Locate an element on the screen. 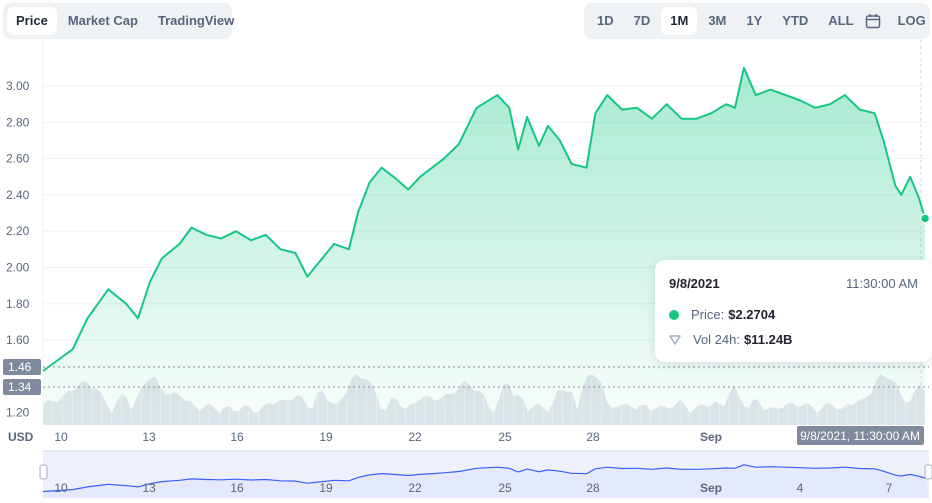 The width and height of the screenshot is (932, 503). navigator-tick-label: 22 is located at coordinates (415, 488).